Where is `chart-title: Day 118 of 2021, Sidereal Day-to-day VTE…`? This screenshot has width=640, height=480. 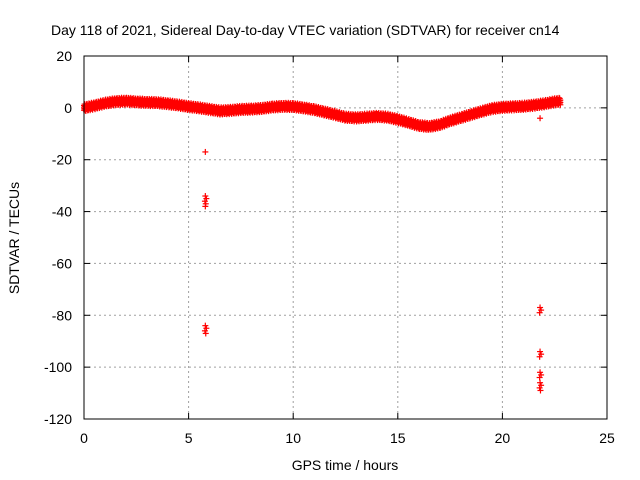 chart-title: Day 118 of 2021, Sidereal Day-to-day VTE… is located at coordinates (305, 30).